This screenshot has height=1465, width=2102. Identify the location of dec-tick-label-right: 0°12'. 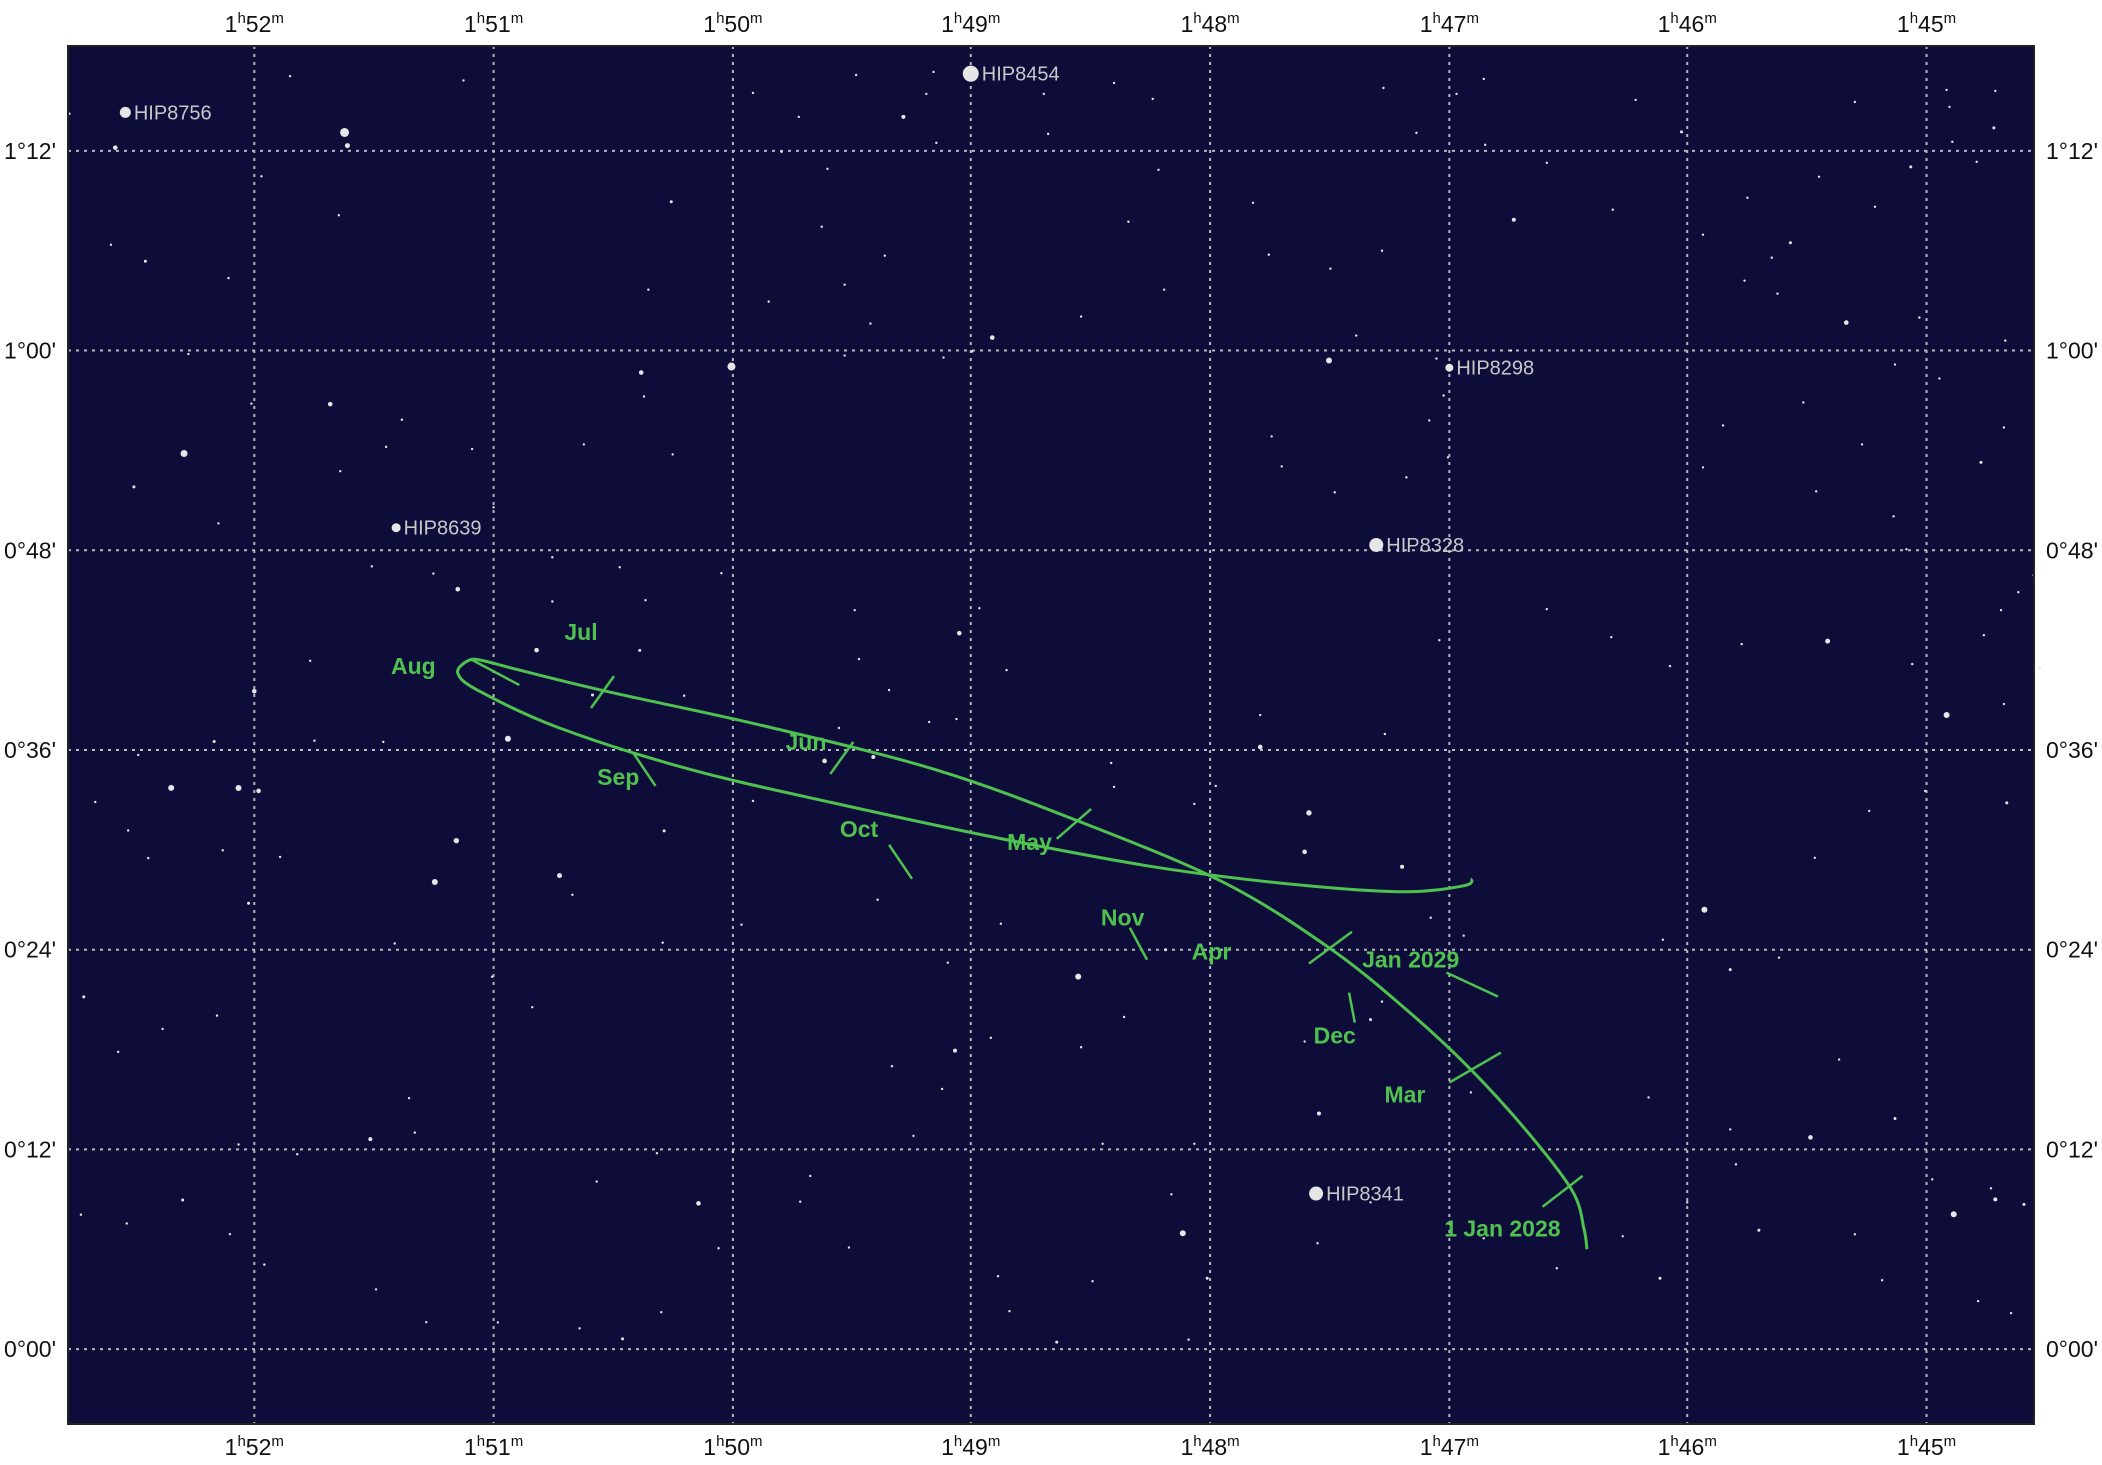
(2072, 1149).